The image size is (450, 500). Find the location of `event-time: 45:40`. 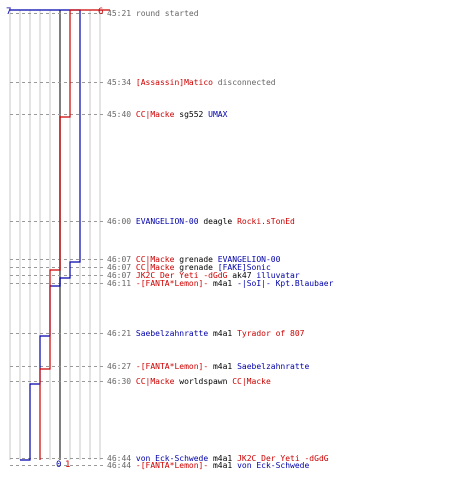

event-time: 45:40 is located at coordinates (121, 114).